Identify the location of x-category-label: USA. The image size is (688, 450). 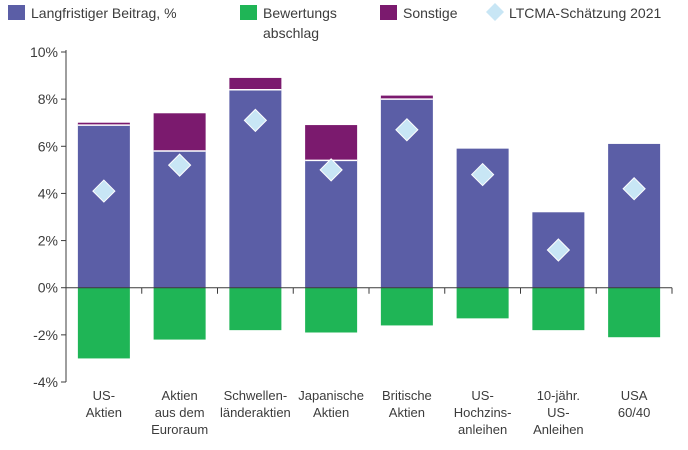
(634, 395).